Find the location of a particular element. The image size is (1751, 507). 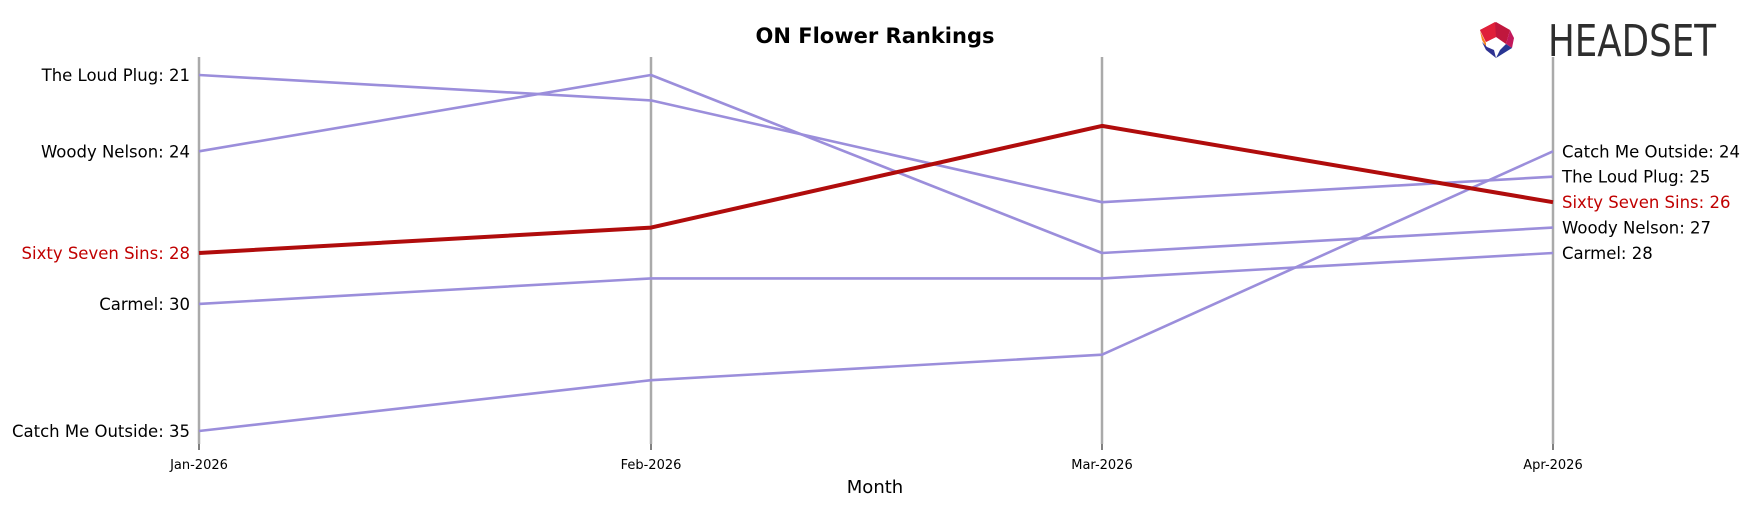

end-rank-label: Sixty Seven Sins: 26 is located at coordinates (1646, 202).